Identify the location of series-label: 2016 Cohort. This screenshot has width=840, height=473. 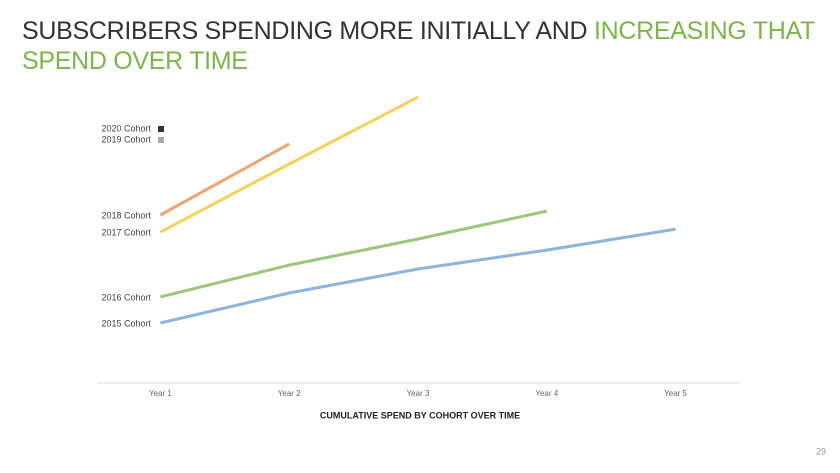
(126, 297).